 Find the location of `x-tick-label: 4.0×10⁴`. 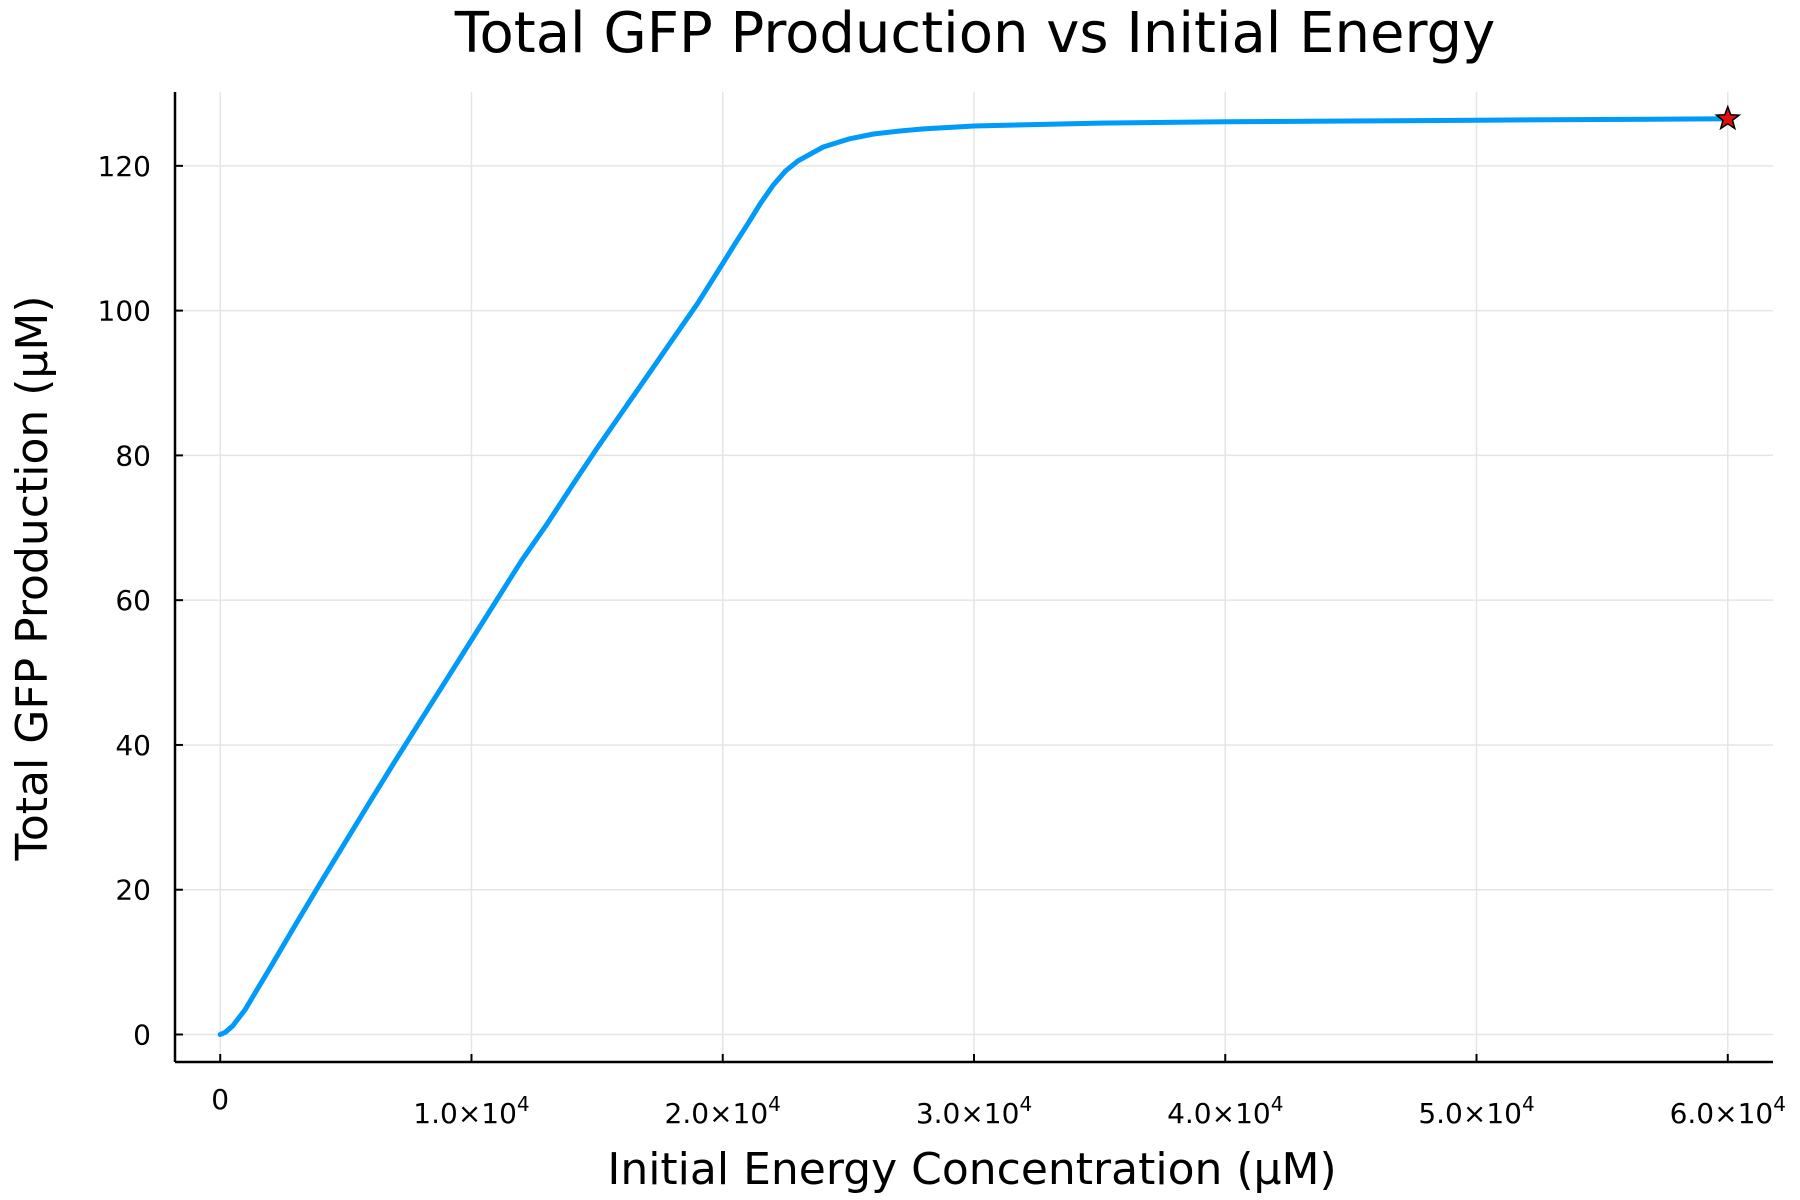

x-tick-label: 4.0×10⁴ is located at coordinates (1225, 1111).